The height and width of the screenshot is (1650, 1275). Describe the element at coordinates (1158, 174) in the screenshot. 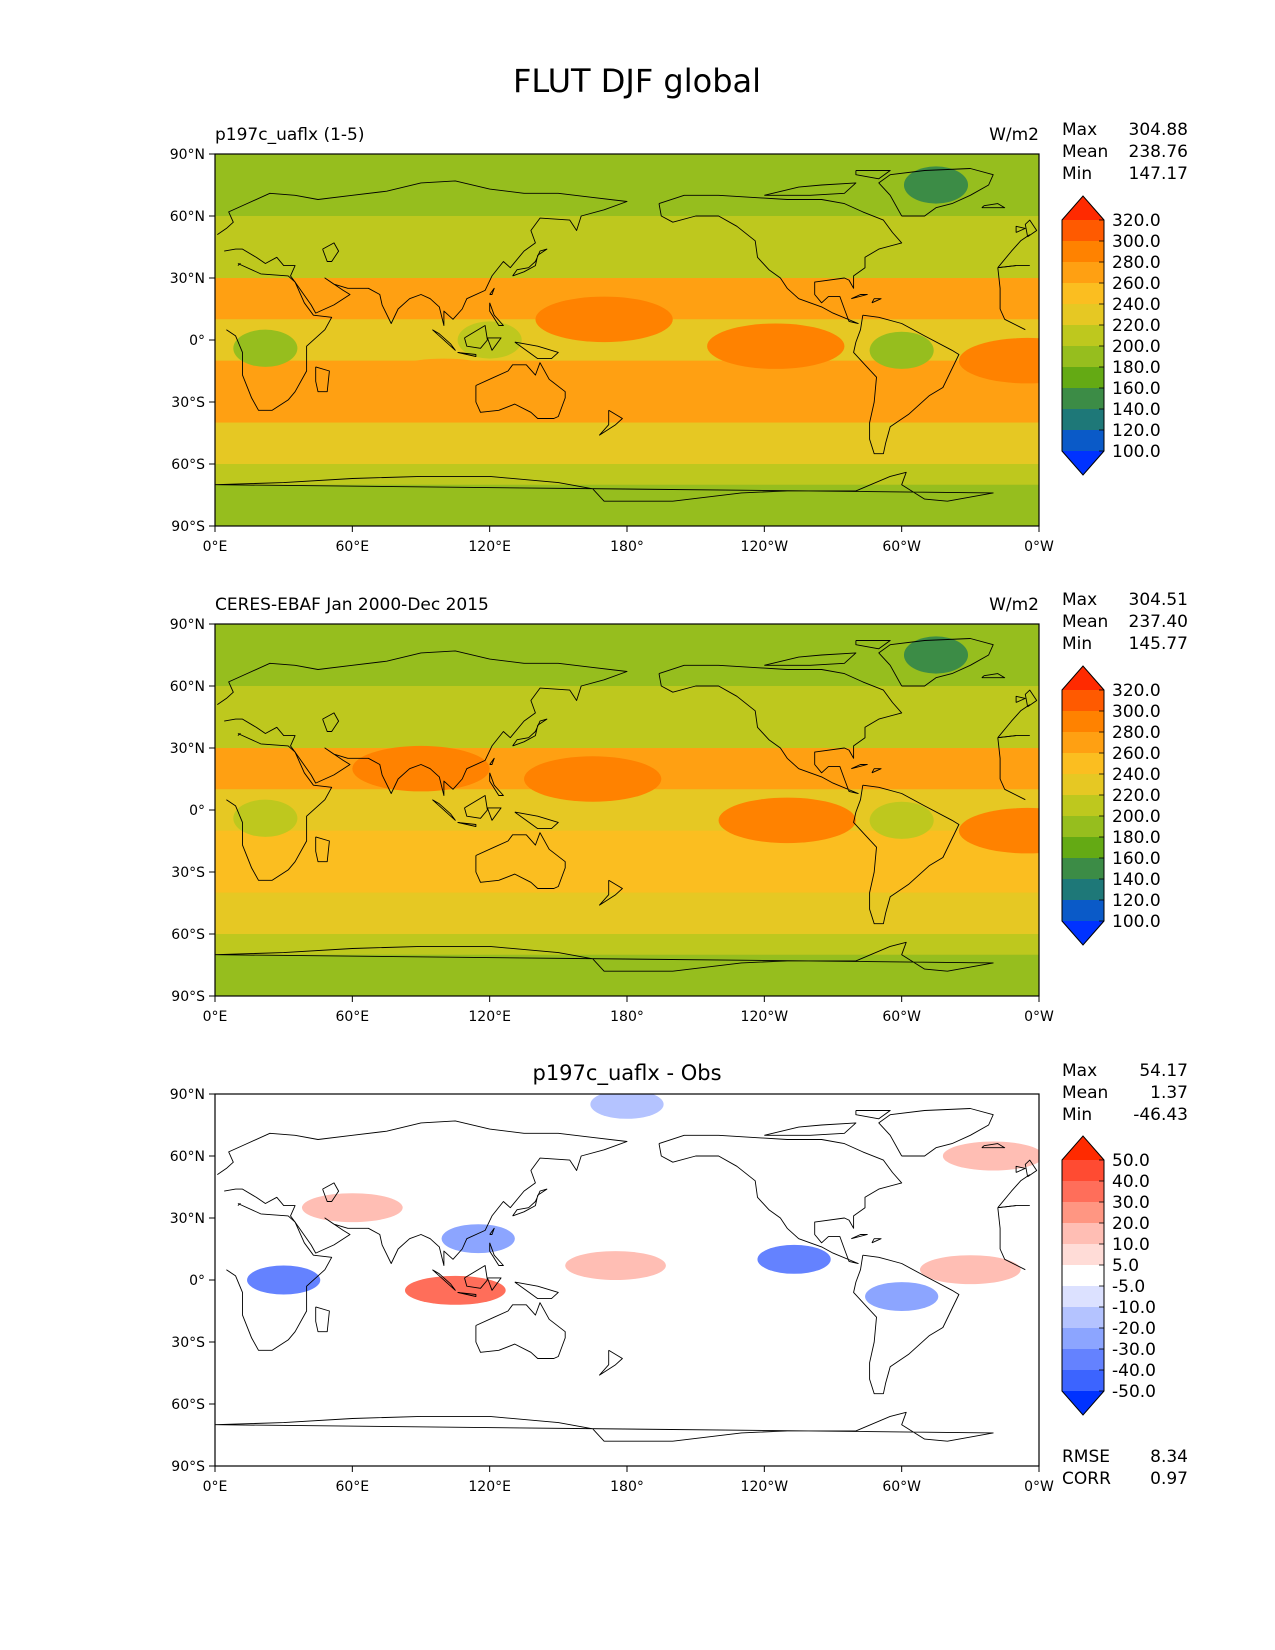

I see `stat-min-value: 147.17` at that location.